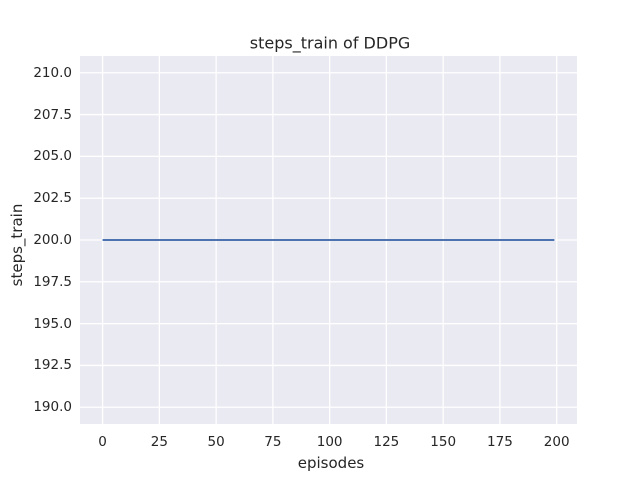  I want to click on y-tick-label: 197.5, so click(52, 281).